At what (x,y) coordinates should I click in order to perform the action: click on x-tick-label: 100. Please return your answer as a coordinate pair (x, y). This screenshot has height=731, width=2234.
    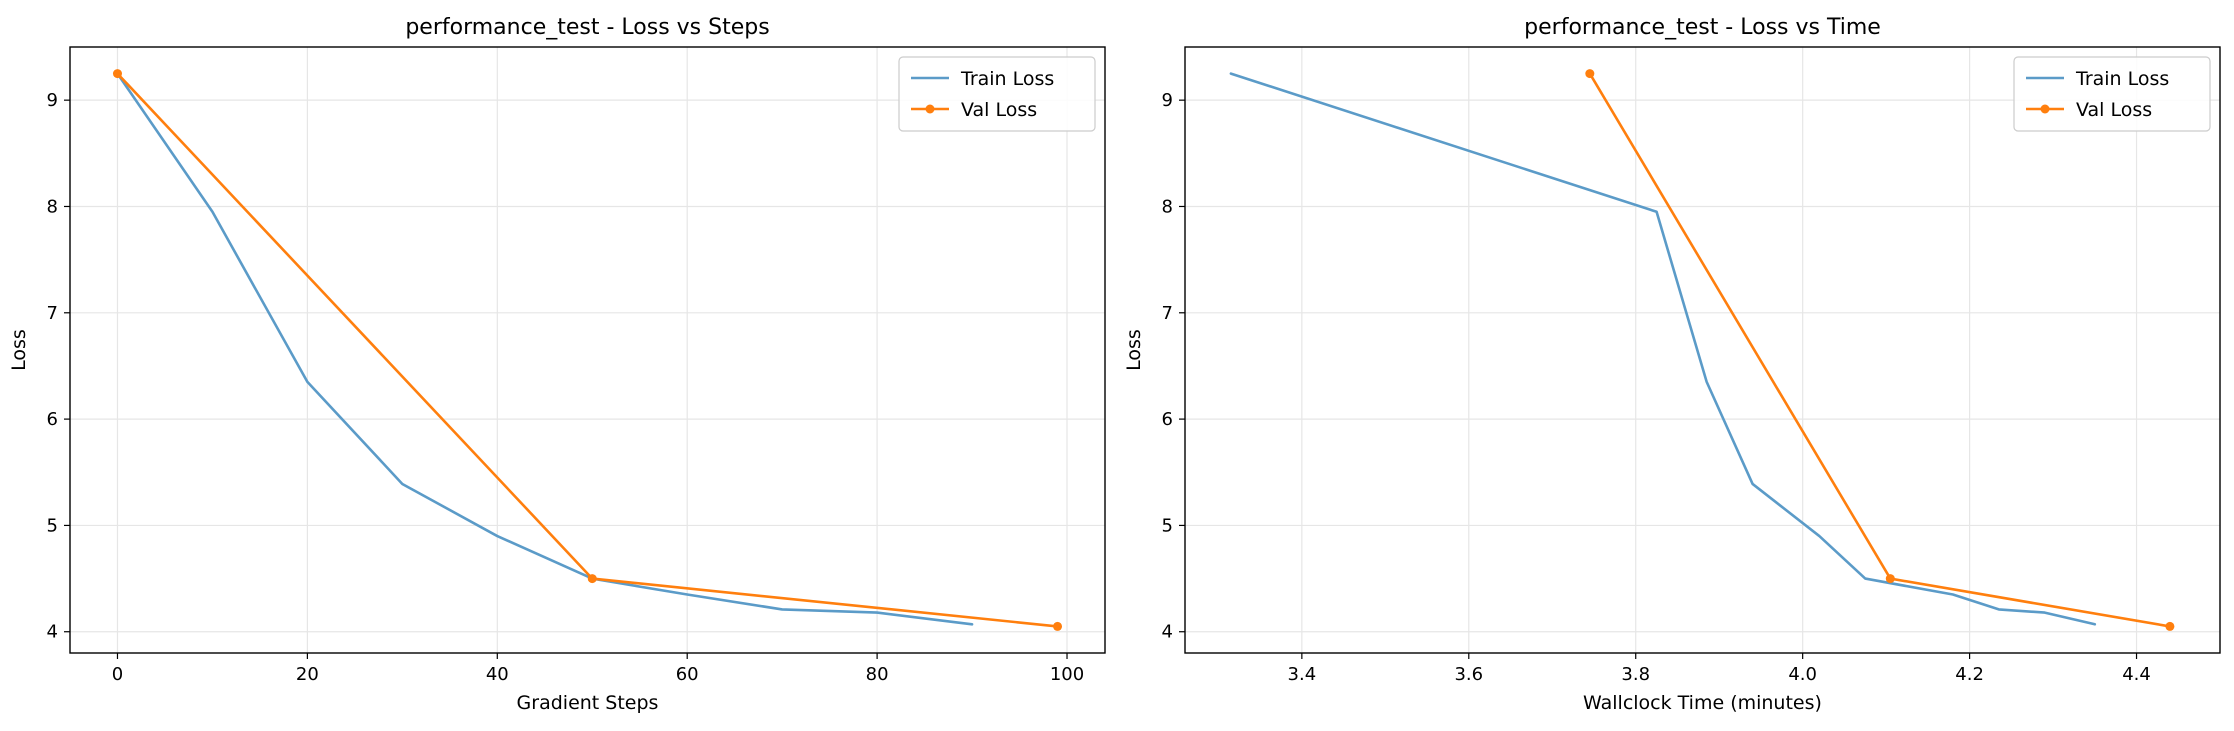
    Looking at the image, I should click on (1067, 674).